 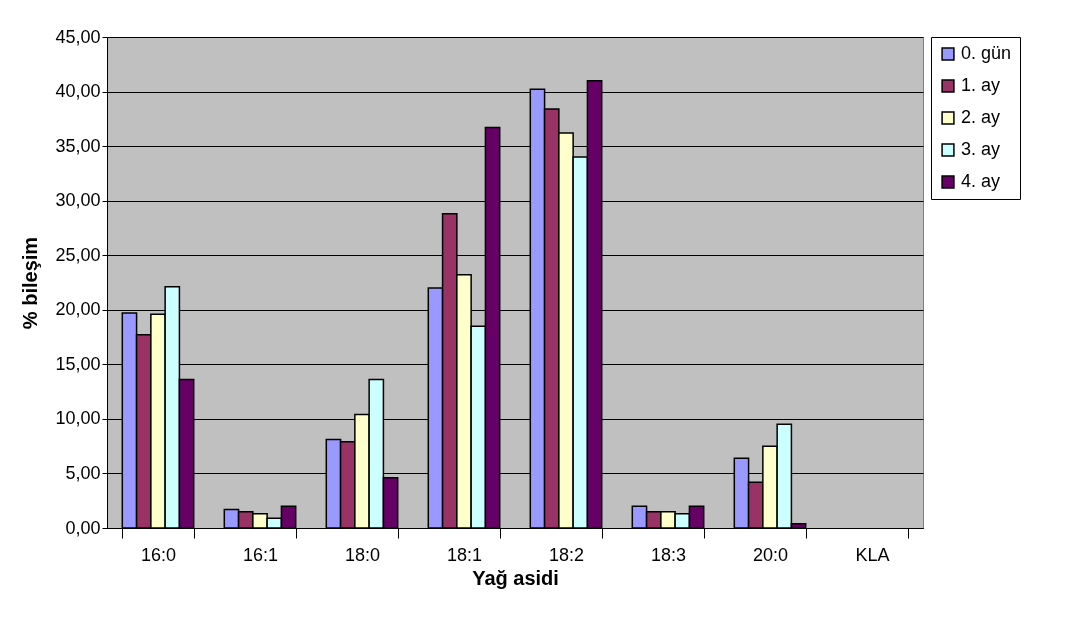 I want to click on y-axis-title: % bileşim, so click(x=30, y=283).